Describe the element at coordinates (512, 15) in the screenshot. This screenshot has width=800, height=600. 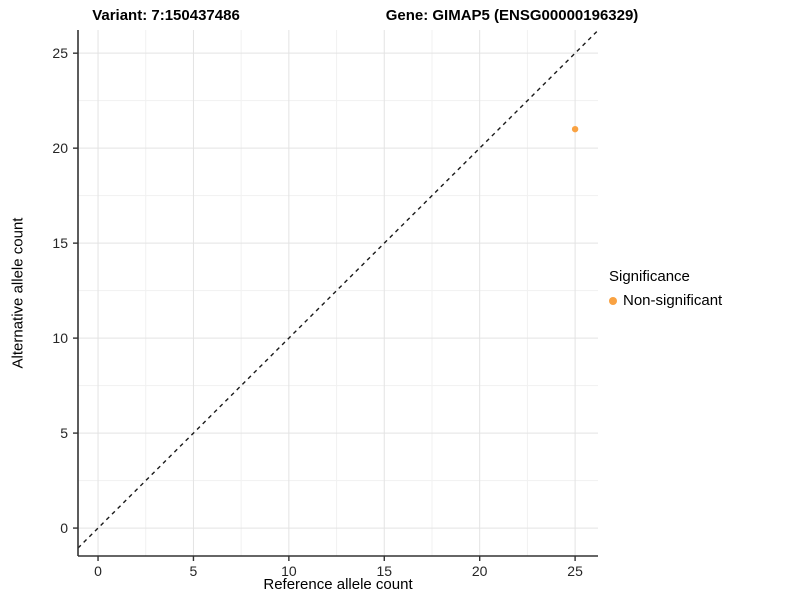
I see `gene-title: Gene: GIMAP5 (ENSG00000196329)` at that location.